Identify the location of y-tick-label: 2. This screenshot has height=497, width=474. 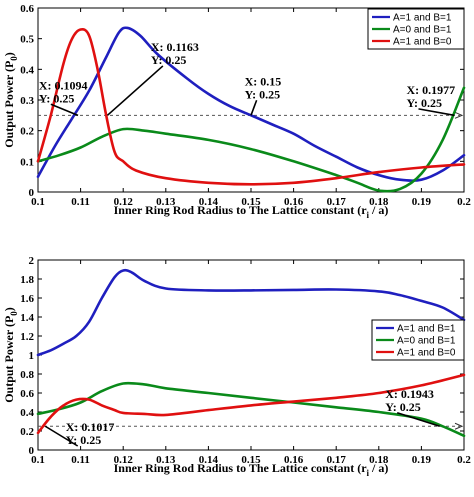
(32, 261).